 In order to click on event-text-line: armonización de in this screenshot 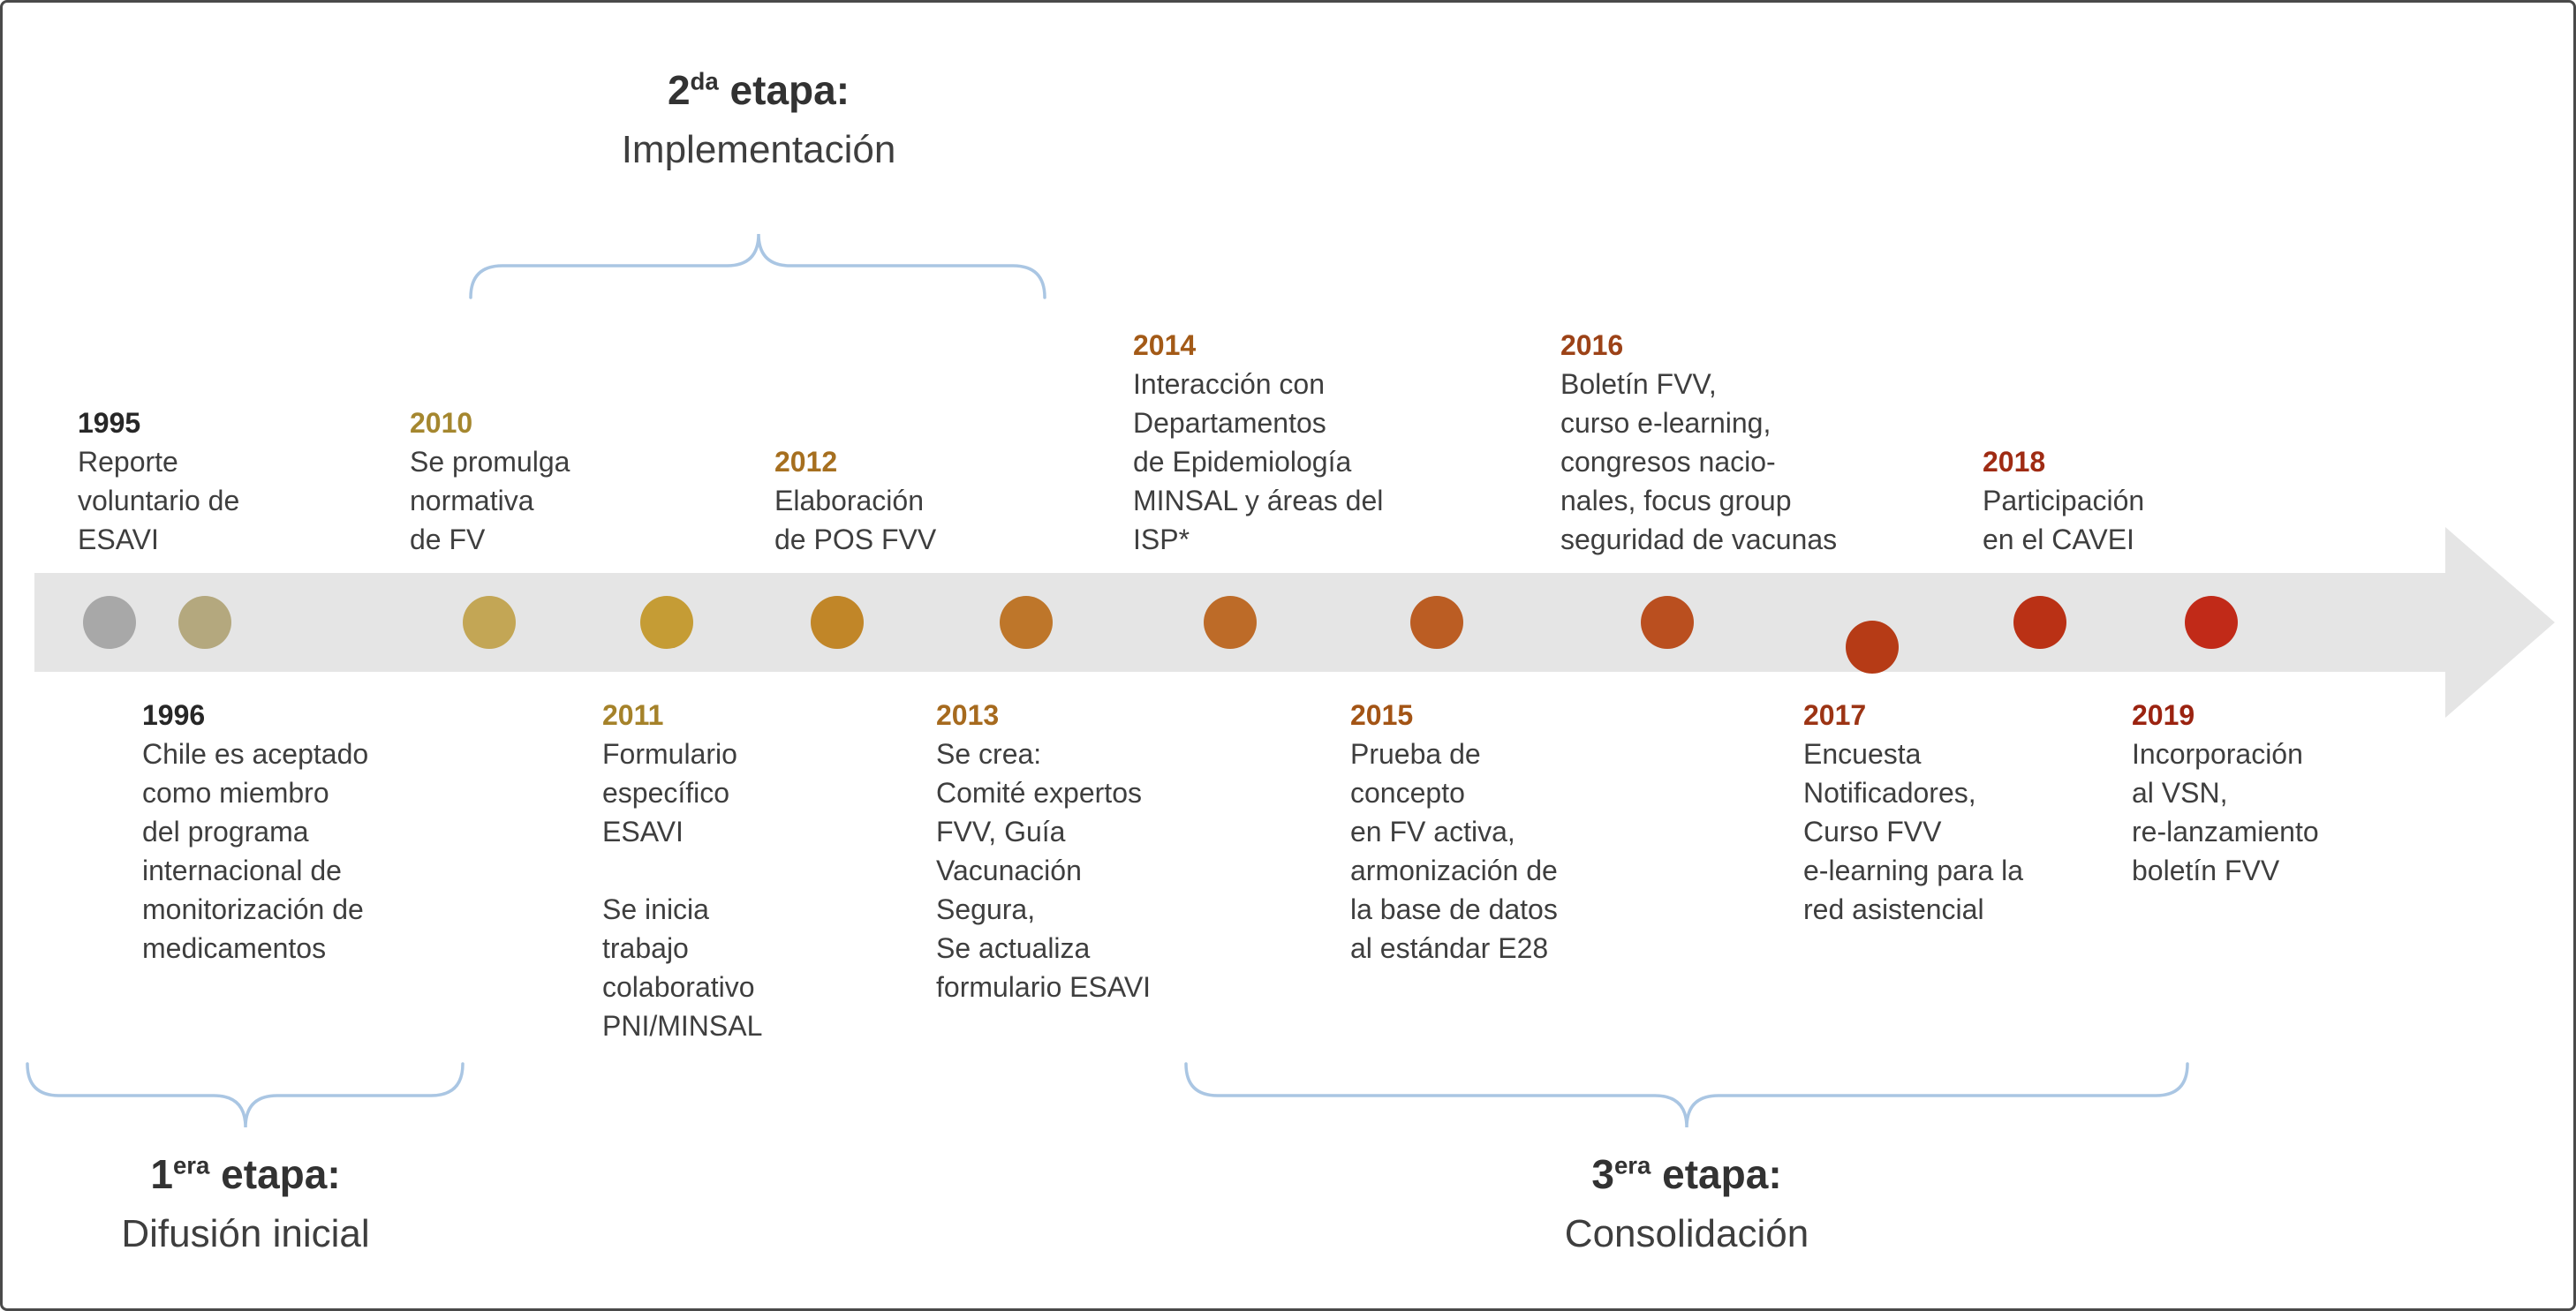, I will do `click(1454, 871)`.